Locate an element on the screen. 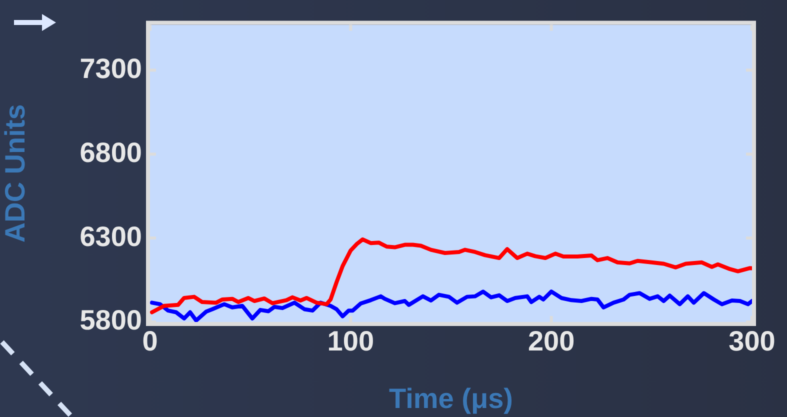 The image size is (787, 417). x-tick-label: 100 is located at coordinates (350, 341).